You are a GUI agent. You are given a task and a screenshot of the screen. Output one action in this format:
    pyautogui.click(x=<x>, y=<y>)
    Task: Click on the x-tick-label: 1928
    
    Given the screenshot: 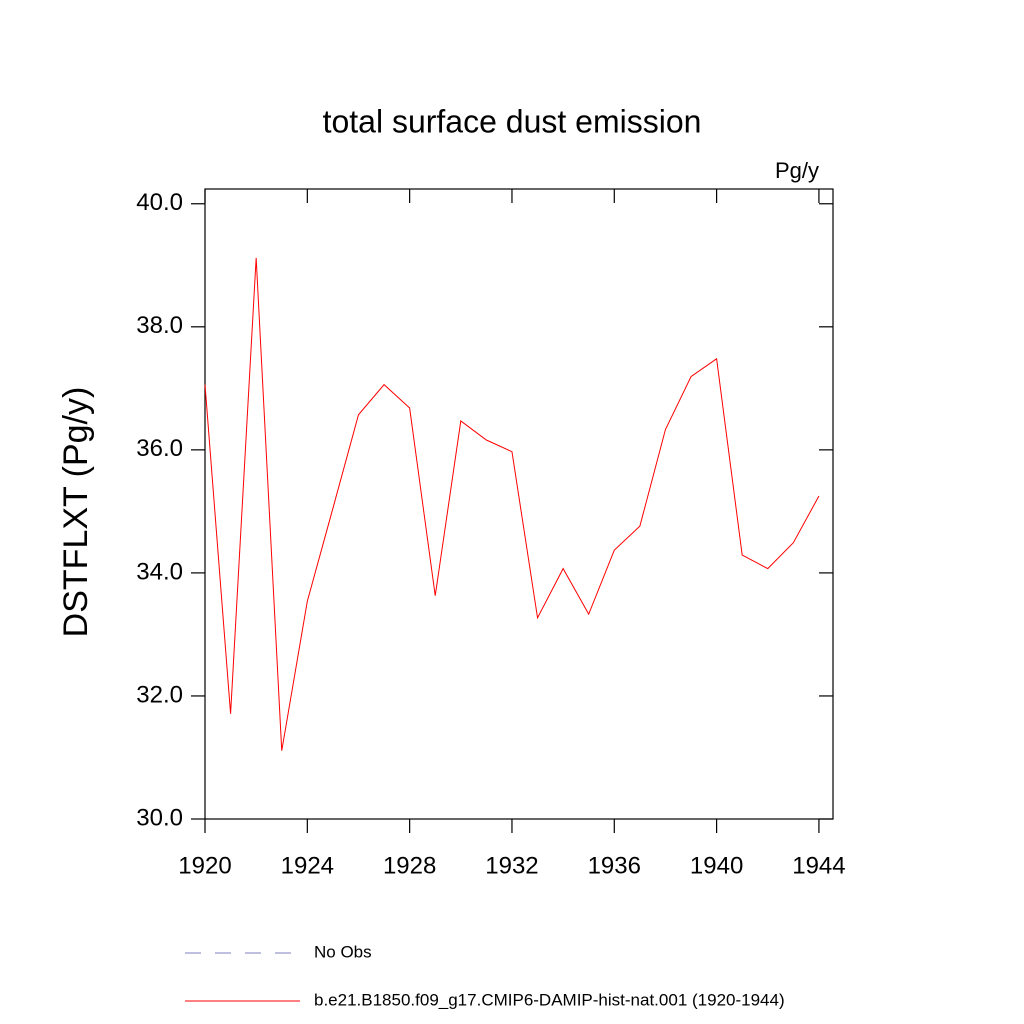 What is the action you would take?
    pyautogui.click(x=409, y=865)
    